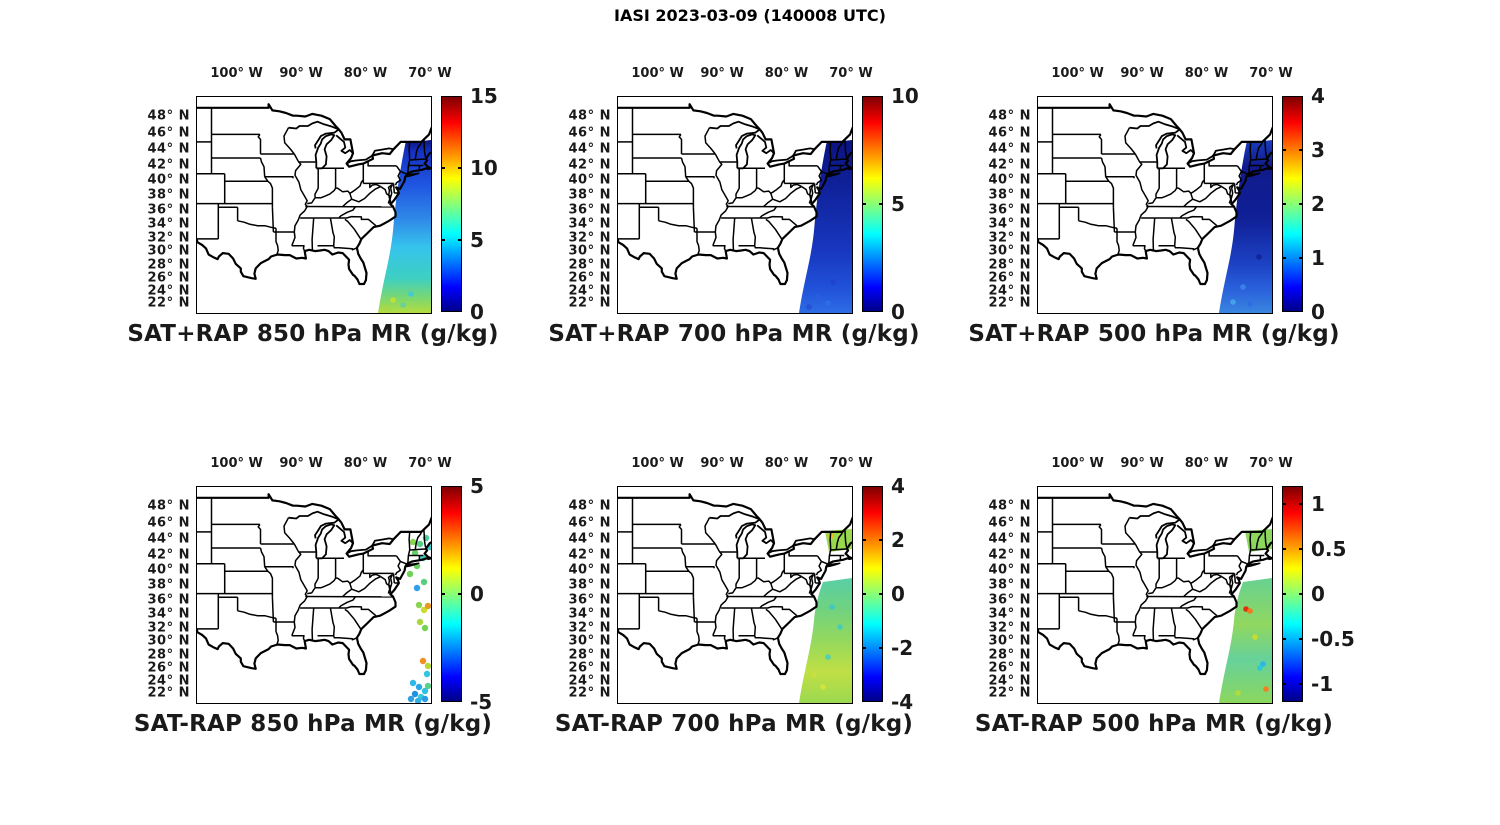 The height and width of the screenshot is (825, 1500). I want to click on panel-title: SAT-RAP 500 hPa MR (g/kg), so click(1154, 724).